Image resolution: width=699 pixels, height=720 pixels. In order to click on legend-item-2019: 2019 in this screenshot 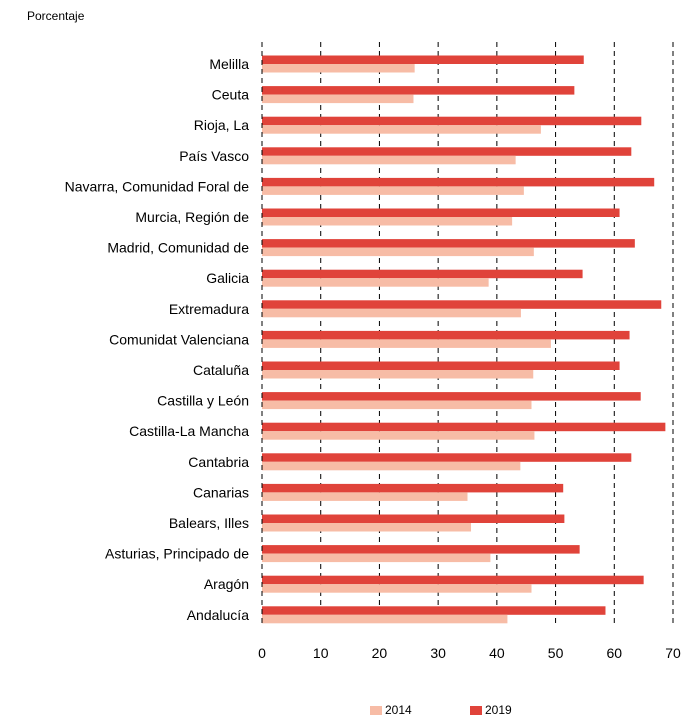, I will do `click(491, 710)`.